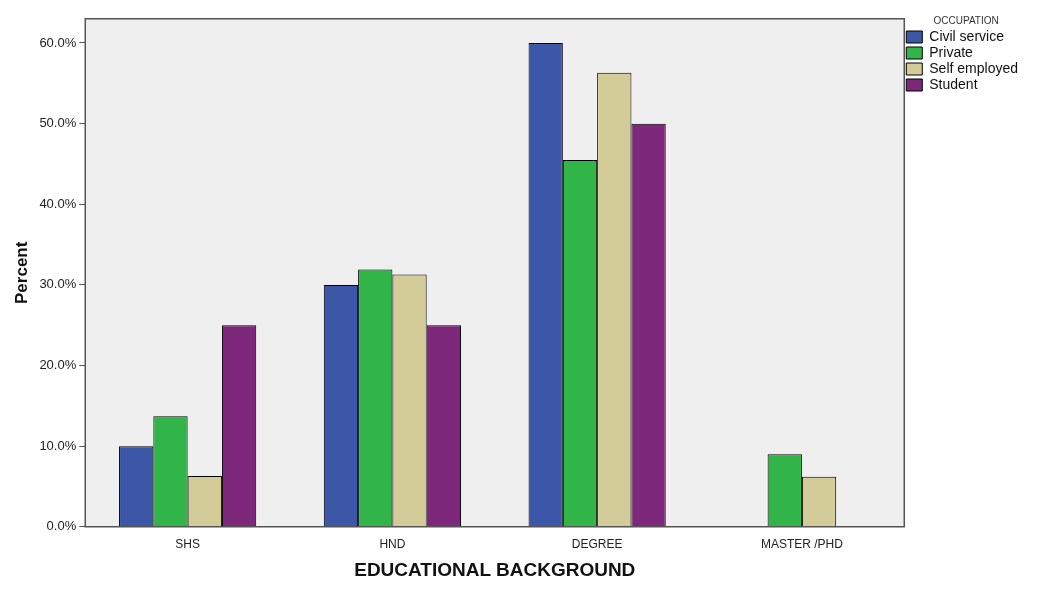 The image size is (1047, 595). Describe the element at coordinates (951, 51) in the screenshot. I see `legend-label: Private` at that location.